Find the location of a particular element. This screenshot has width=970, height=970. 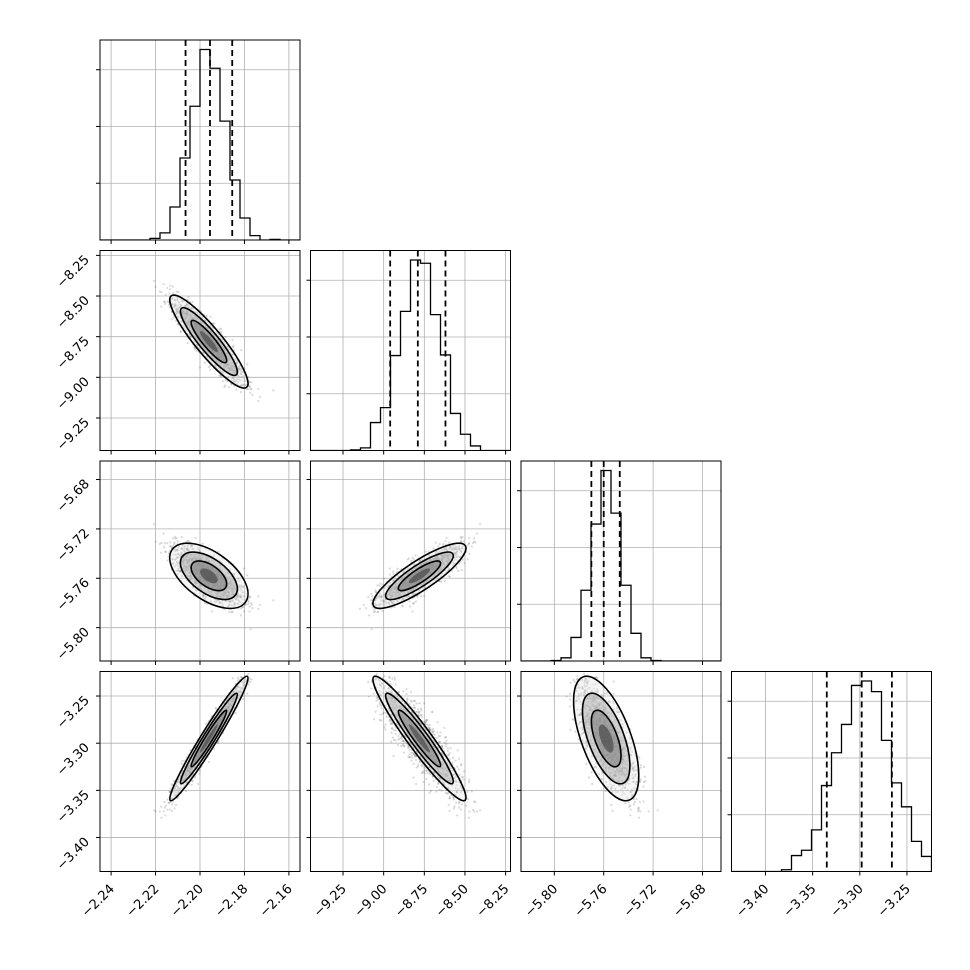

scatter-panel-2-0: −5.80−5.76−5.72−5.68 is located at coordinates (177, 562).